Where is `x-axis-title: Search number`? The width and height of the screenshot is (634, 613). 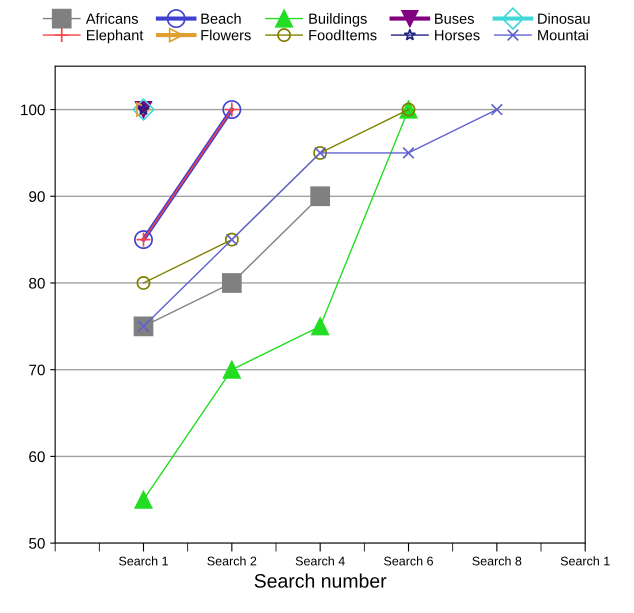 x-axis-title: Search number is located at coordinates (320, 581).